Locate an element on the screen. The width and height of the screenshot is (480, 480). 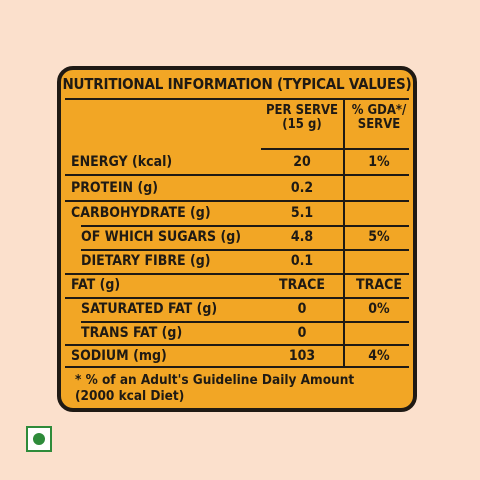
table-row: CARBOHYDRATE (g) 5.1 is located at coordinates (237, 213).